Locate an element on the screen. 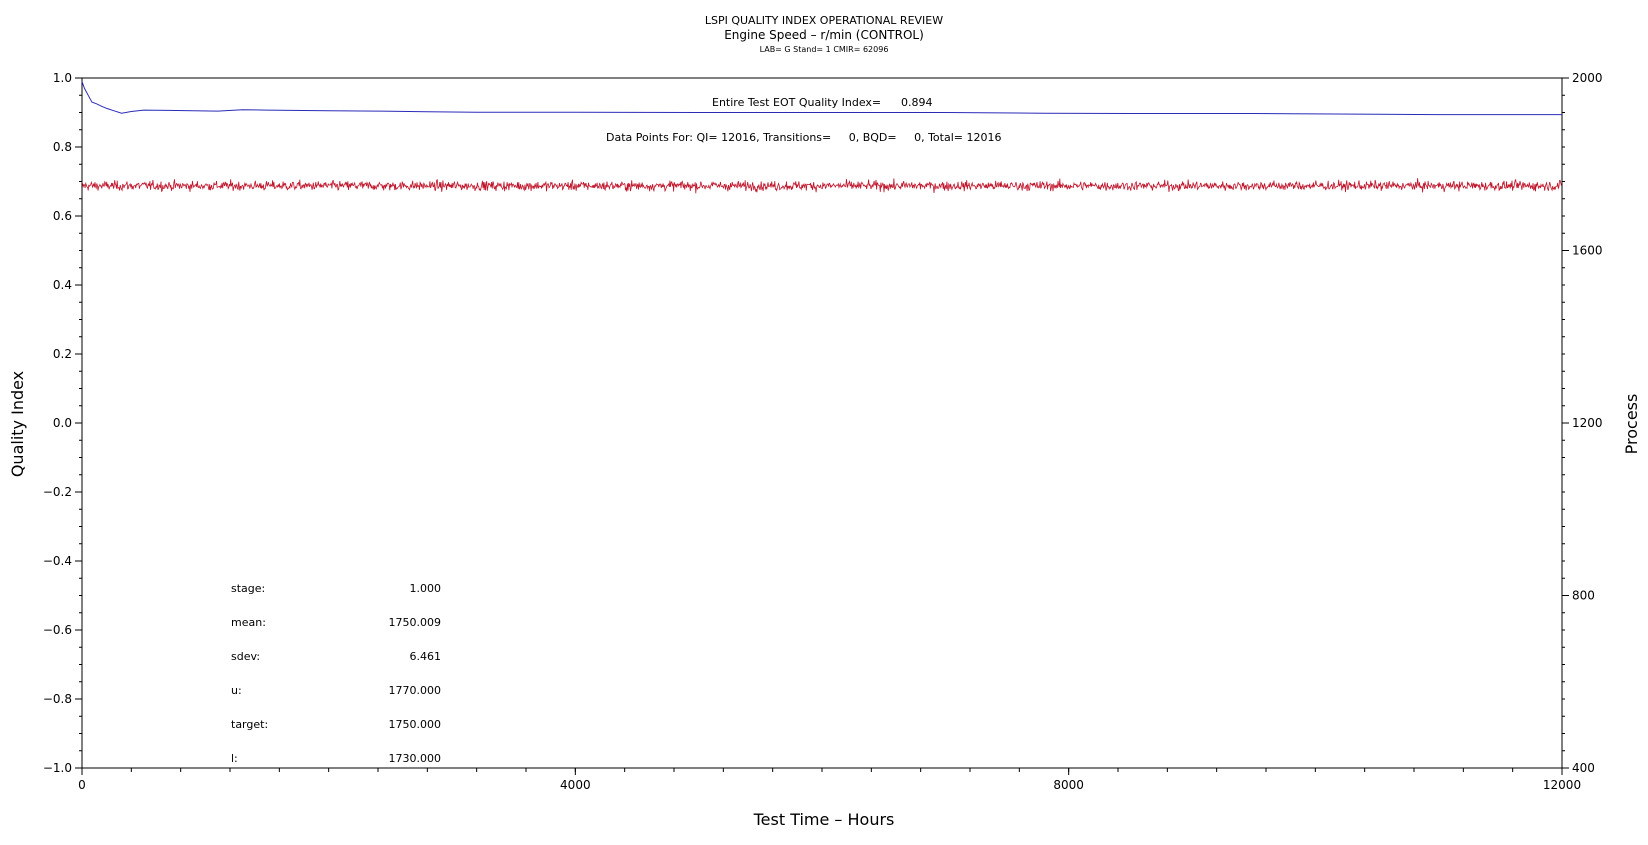 The width and height of the screenshot is (1648, 845). stat-value: 1750.000 is located at coordinates (415, 724).